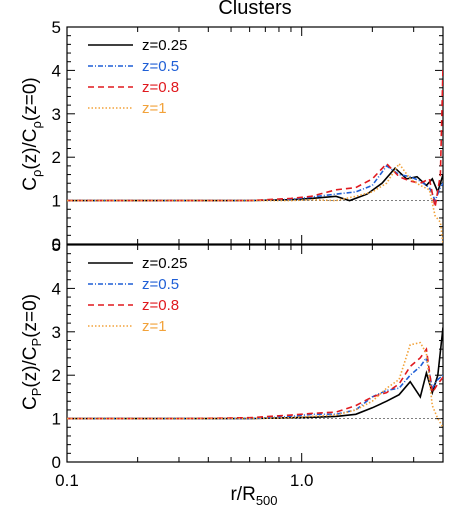  I want to click on bottom-y-tick-label: 1, so click(56, 419).